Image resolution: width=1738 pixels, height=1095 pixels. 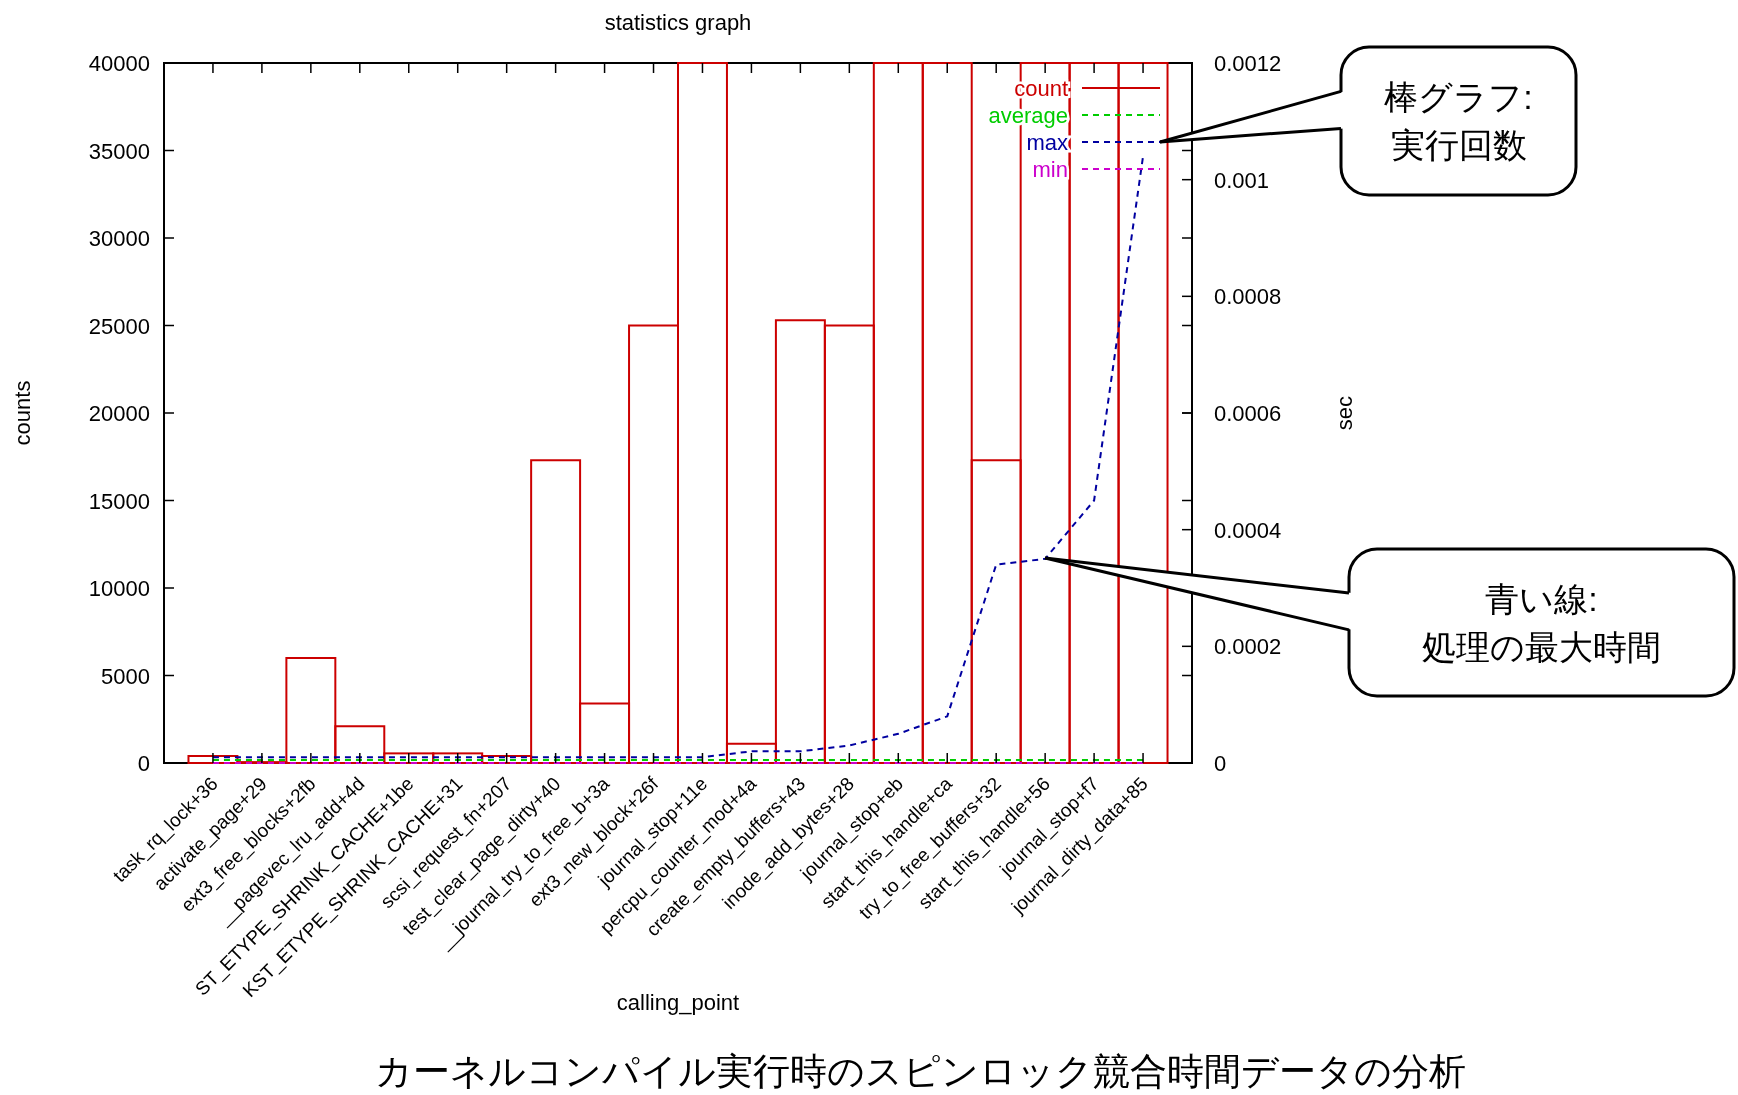 What do you see at coordinates (1220, 763) in the screenshot?
I see `y2-tick-label: 0` at bounding box center [1220, 763].